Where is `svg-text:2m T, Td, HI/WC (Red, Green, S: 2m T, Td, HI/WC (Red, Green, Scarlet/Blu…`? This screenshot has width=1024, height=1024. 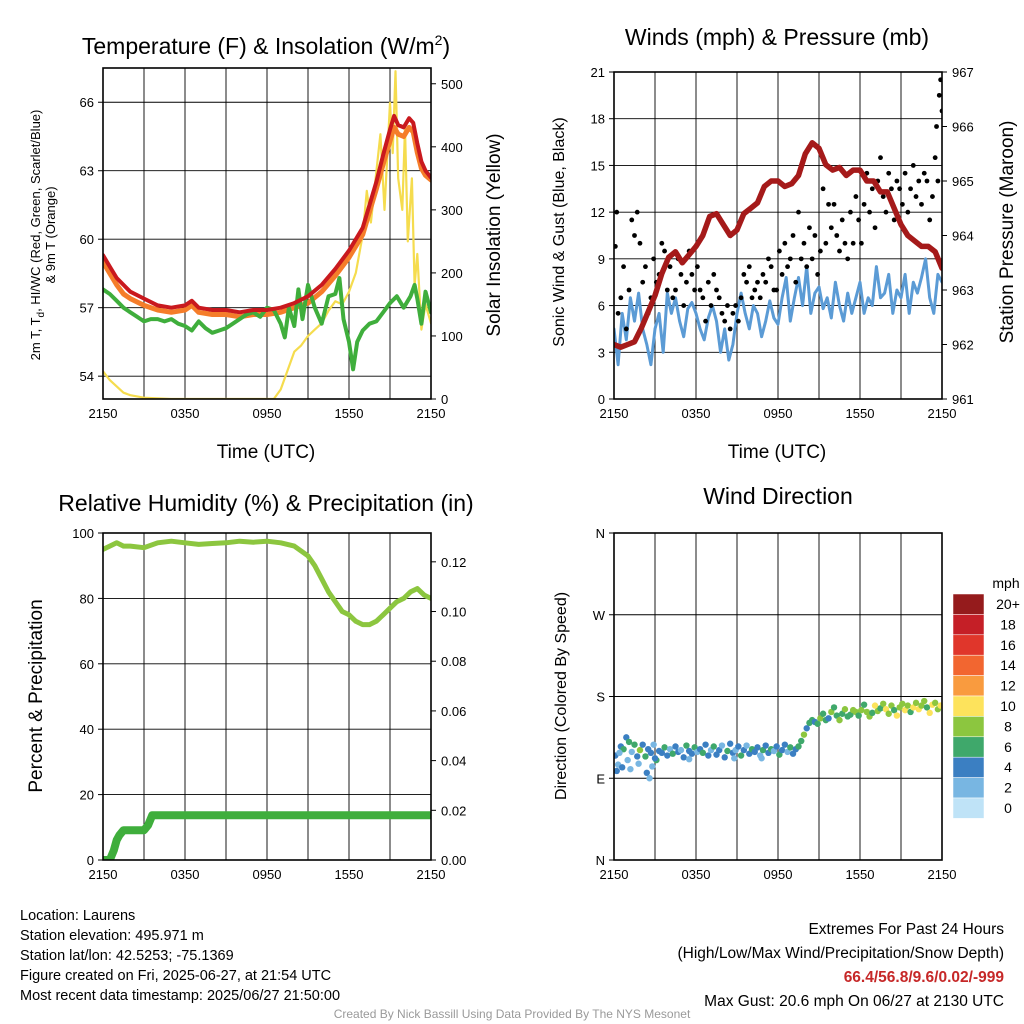 svg-text:2m T, Td, HI/WC (Red, Green, S: 2m T, Td, HI/WC (Red, Green, Scarlet/Blu… is located at coordinates (37, 235).